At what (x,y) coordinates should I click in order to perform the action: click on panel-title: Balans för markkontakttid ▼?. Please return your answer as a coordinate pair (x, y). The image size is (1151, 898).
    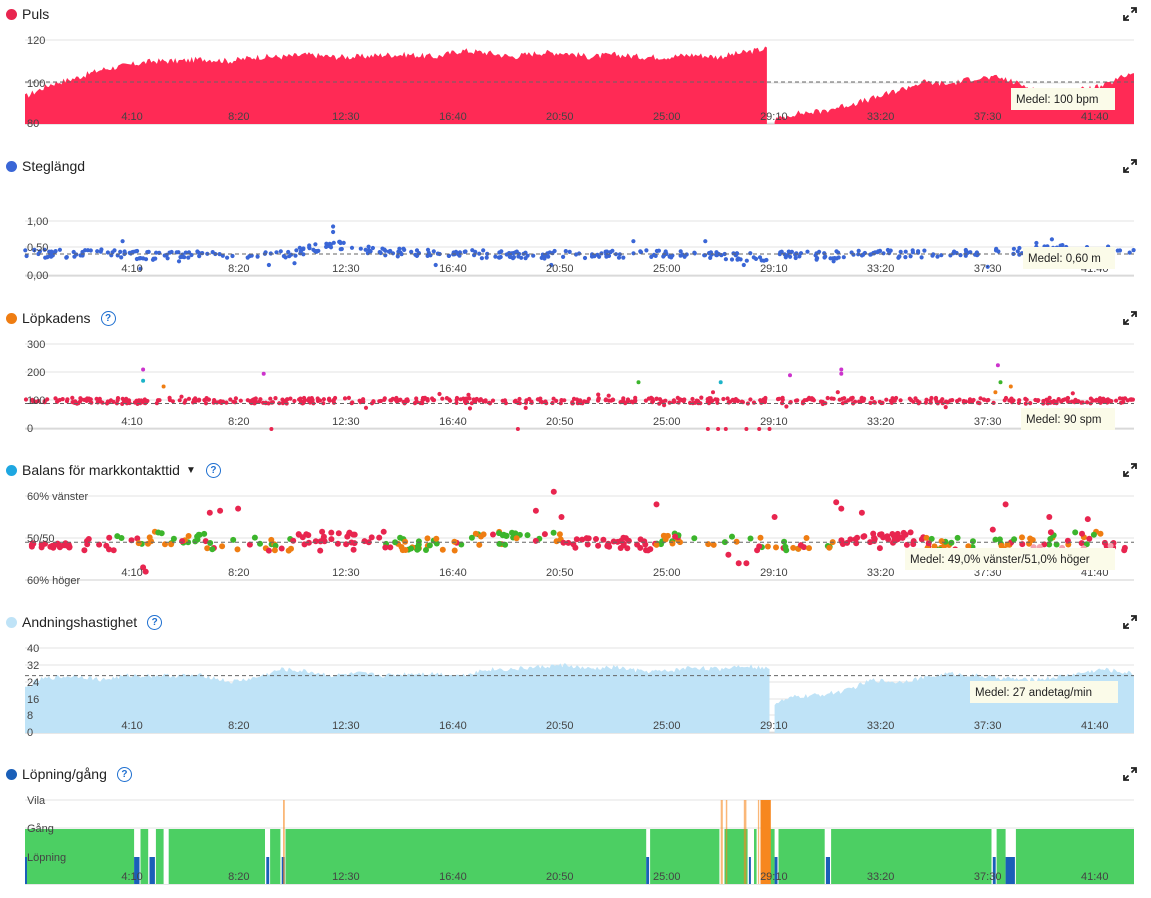
    Looking at the image, I should click on (113, 470).